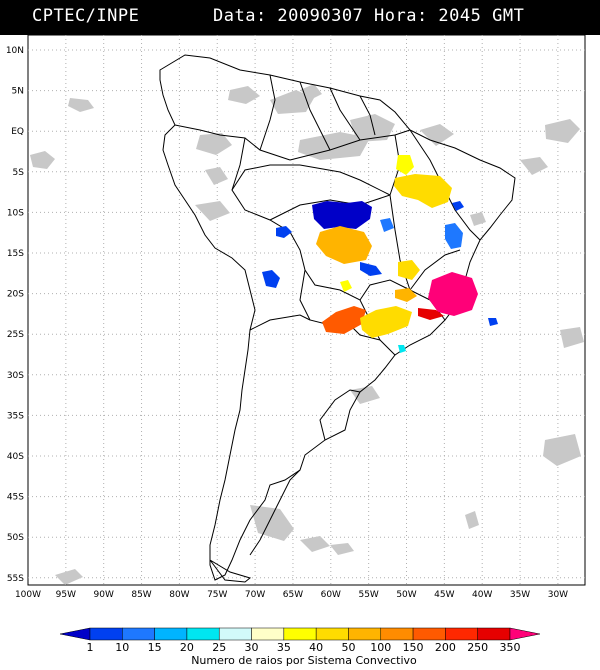  Describe the element at coordinates (510, 647) in the screenshot. I see `colorbar-tick: 350` at that location.